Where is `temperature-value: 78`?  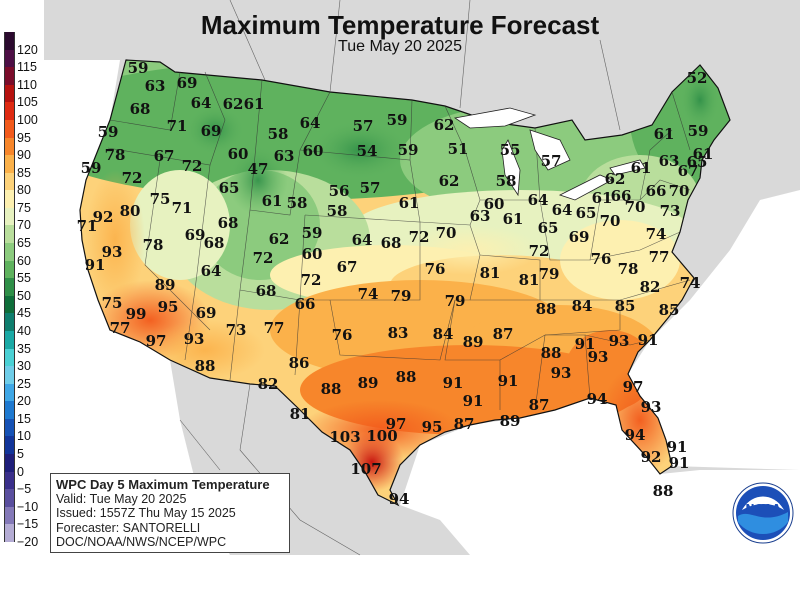
temperature-value: 78 is located at coordinates (115, 155).